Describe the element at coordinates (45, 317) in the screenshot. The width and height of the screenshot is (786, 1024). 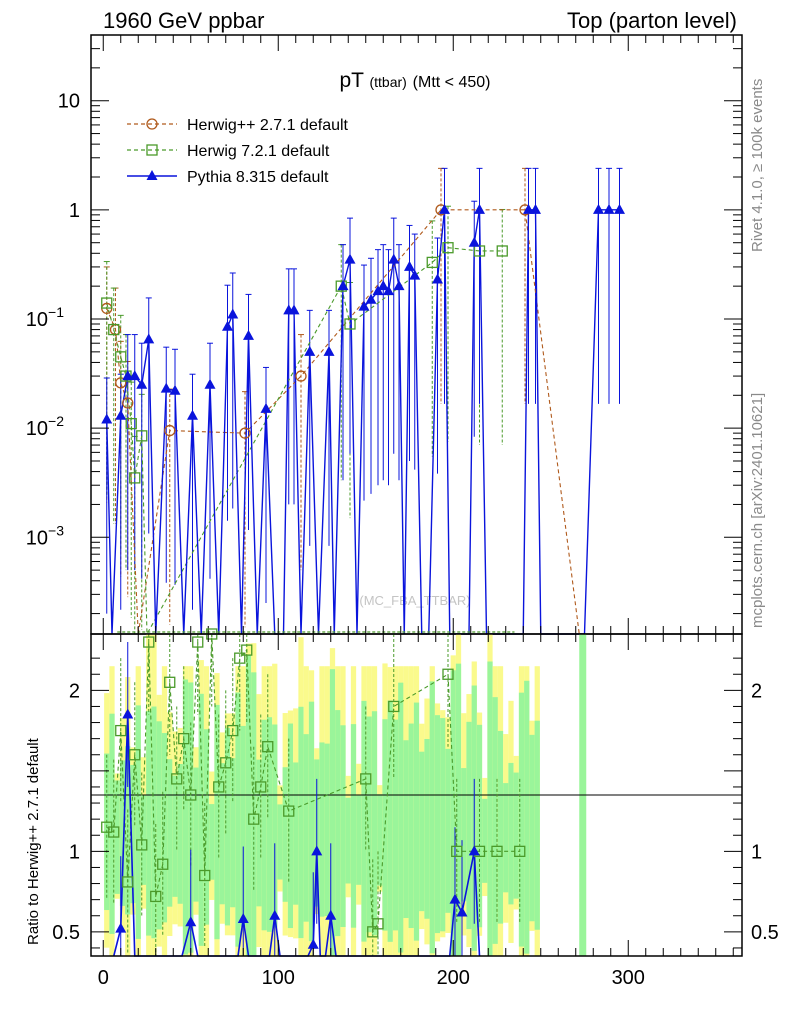
I see `main-y-tick-label: 10⁻¹` at that location.